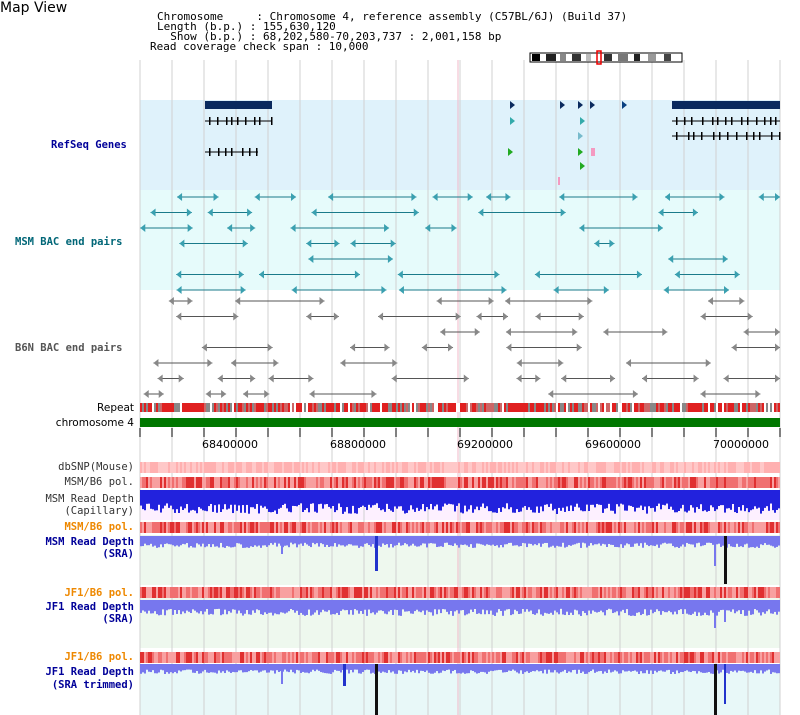 This screenshot has height=715, width=800. Describe the element at coordinates (613, 444) in the screenshot. I see `axis-tick-label: 69600000` at that location.